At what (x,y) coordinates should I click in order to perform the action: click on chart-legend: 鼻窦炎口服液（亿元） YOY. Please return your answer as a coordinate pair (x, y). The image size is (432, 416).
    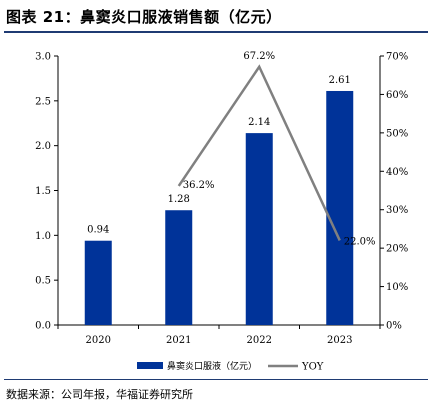
    Looking at the image, I should click on (230, 366).